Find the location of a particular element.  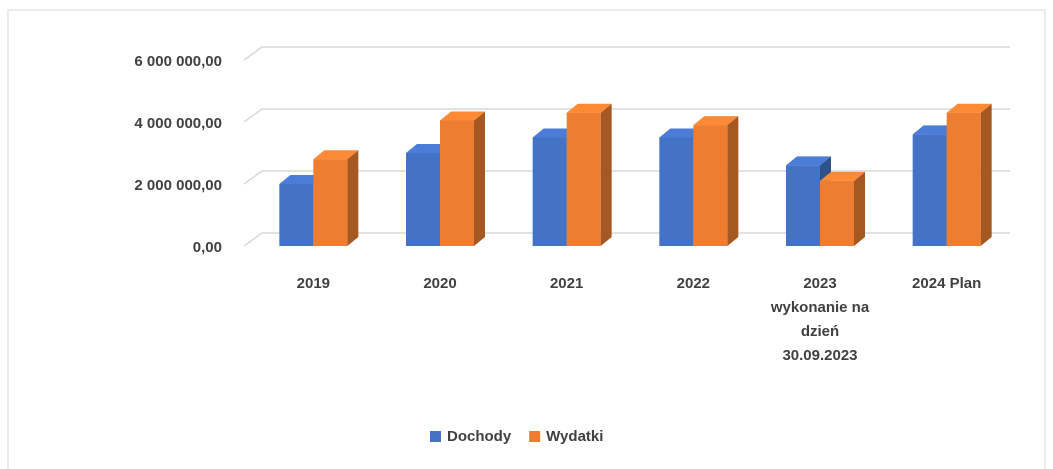

x-tick-label: 2023 wykonanie na dzień 30.09.2023 is located at coordinates (820, 319).